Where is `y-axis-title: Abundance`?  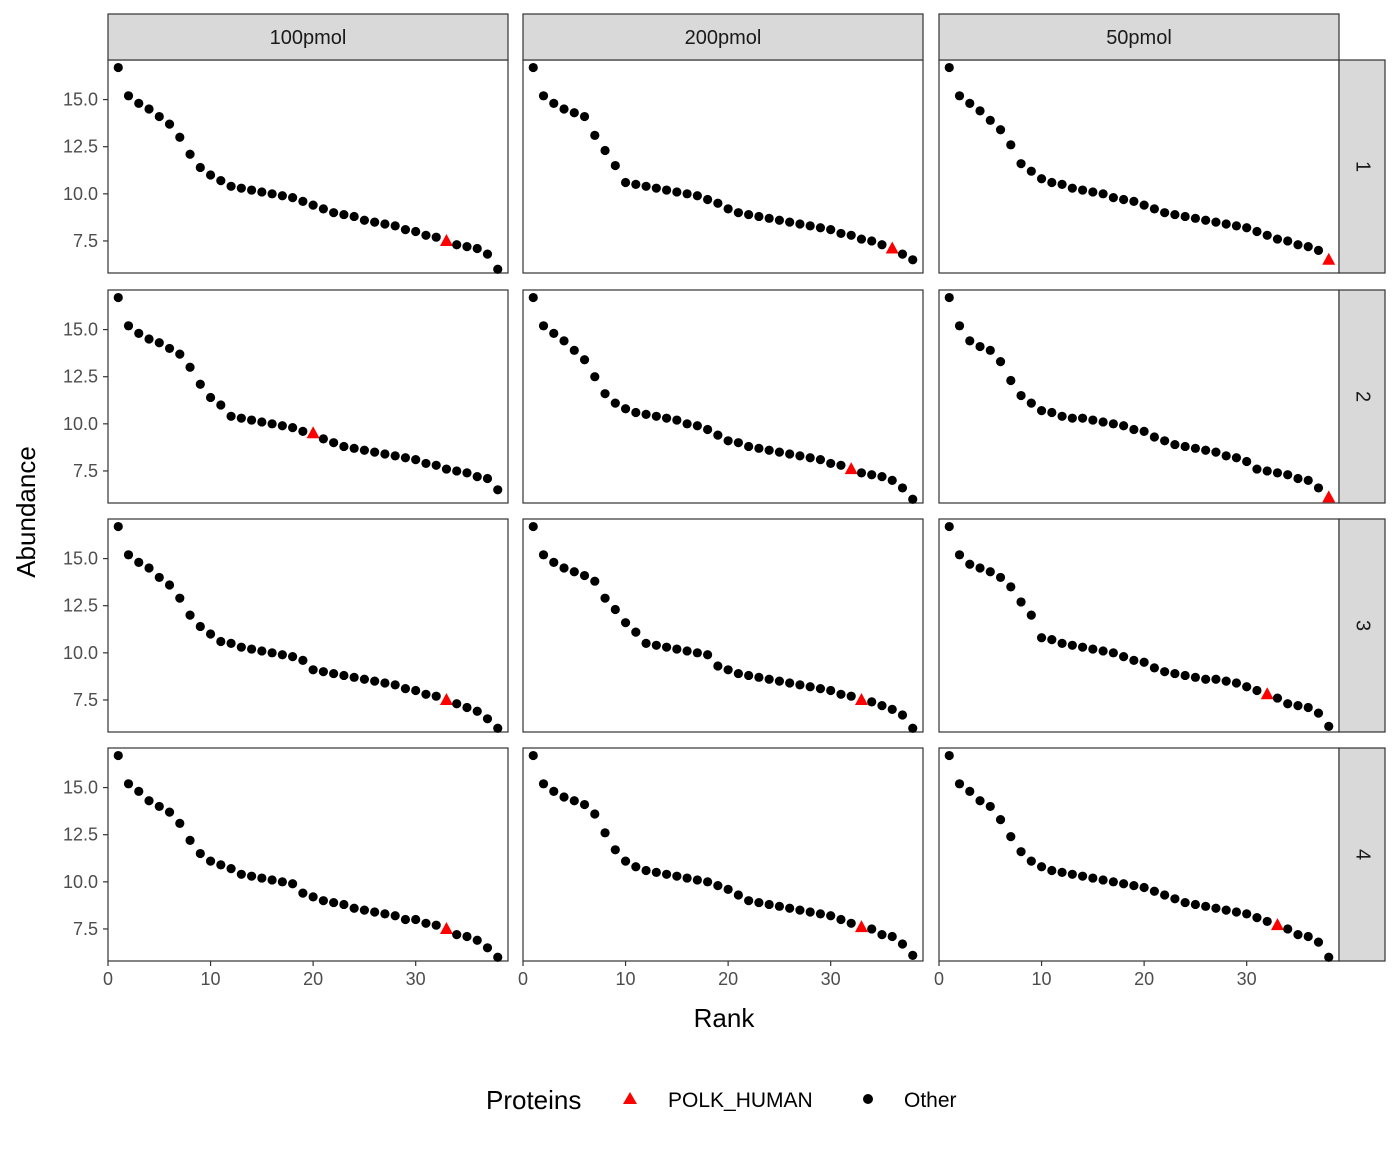
y-axis-title: Abundance is located at coordinates (26, 512).